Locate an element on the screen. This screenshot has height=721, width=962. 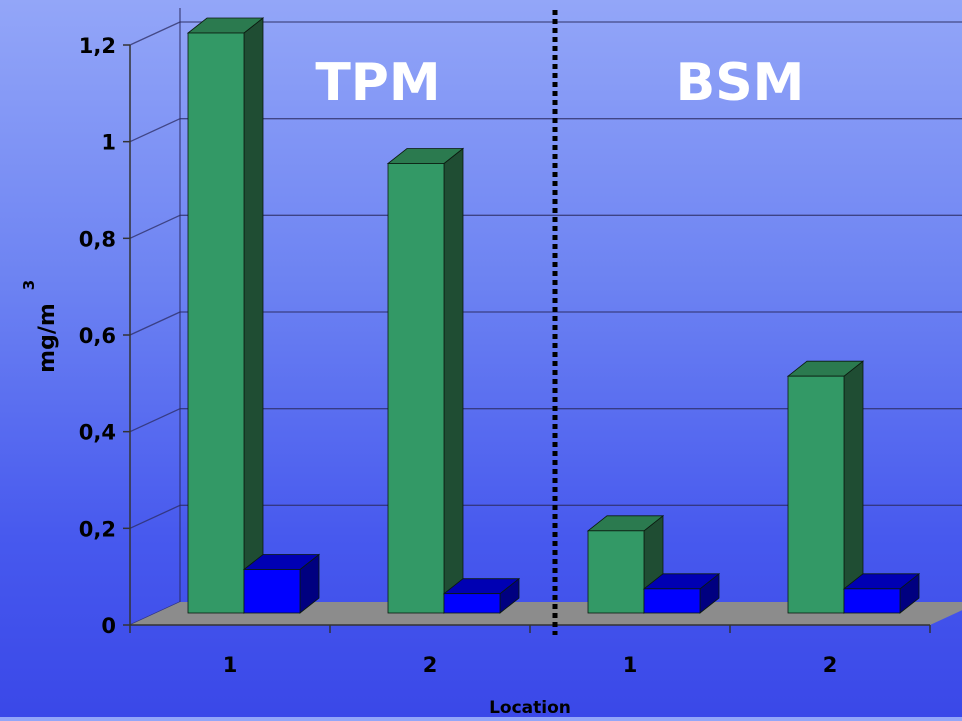
y-tick-label: 0,2 is located at coordinates (97, 529).